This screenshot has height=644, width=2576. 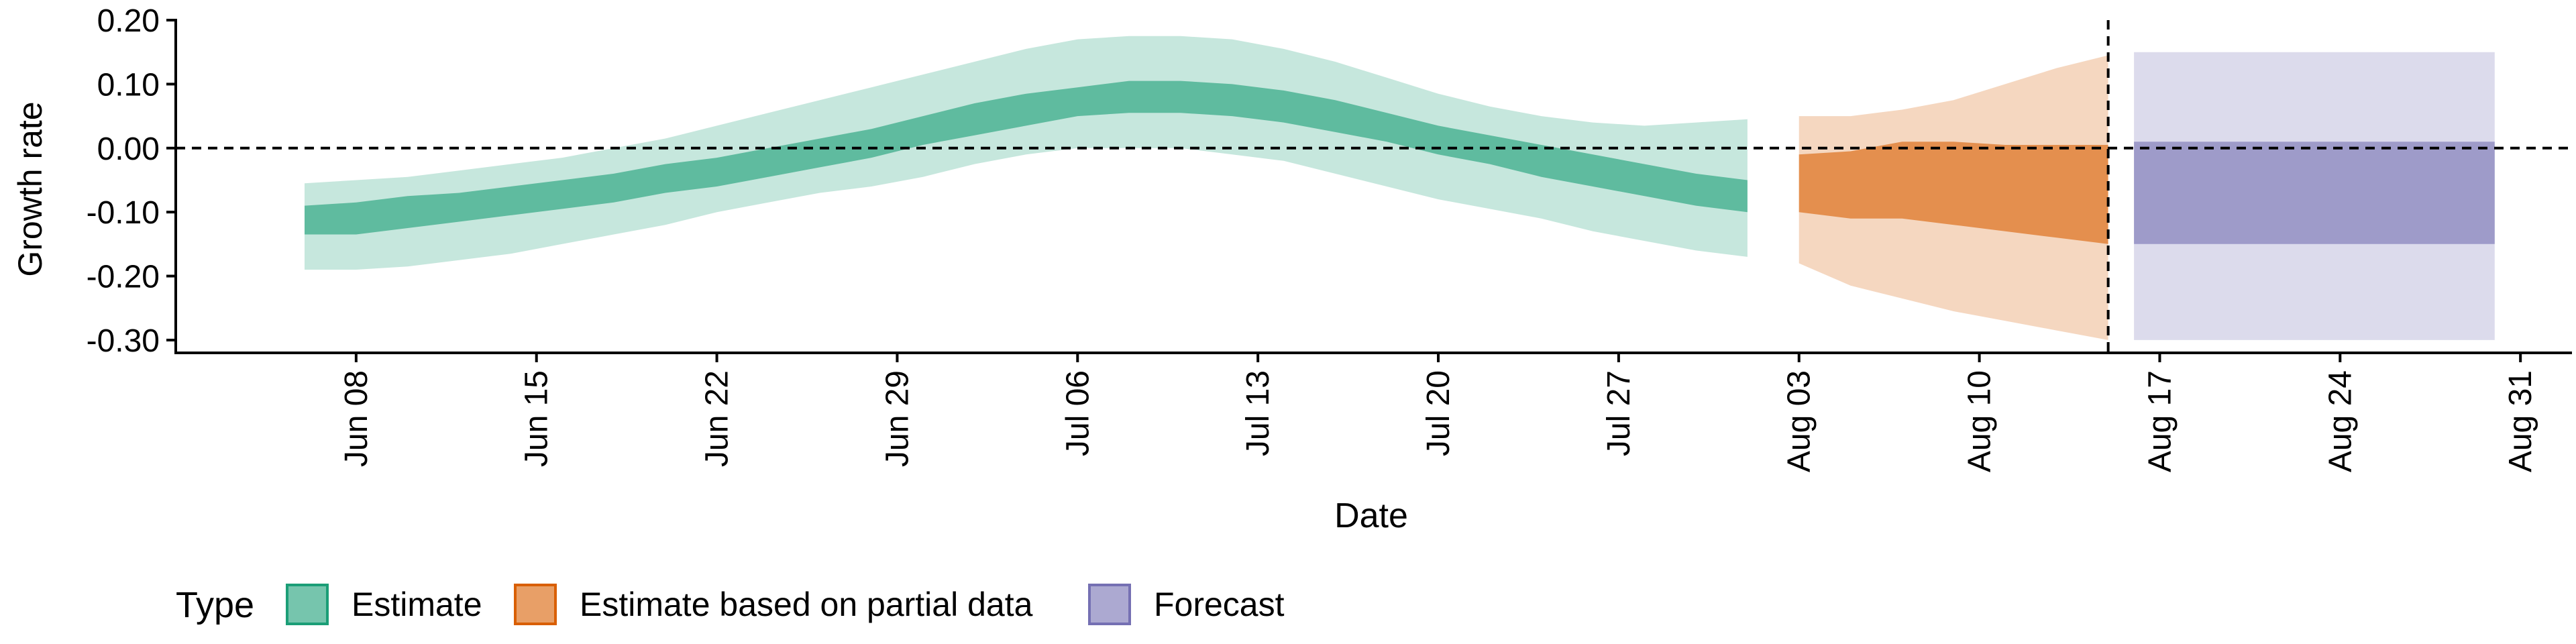 I want to click on legend-title: Type, so click(x=215, y=605).